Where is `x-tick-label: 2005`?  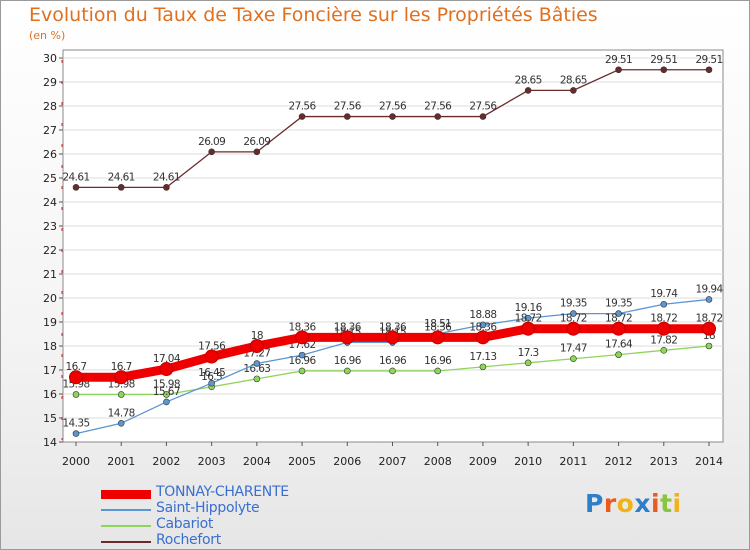
x-tick-label: 2005 is located at coordinates (302, 461).